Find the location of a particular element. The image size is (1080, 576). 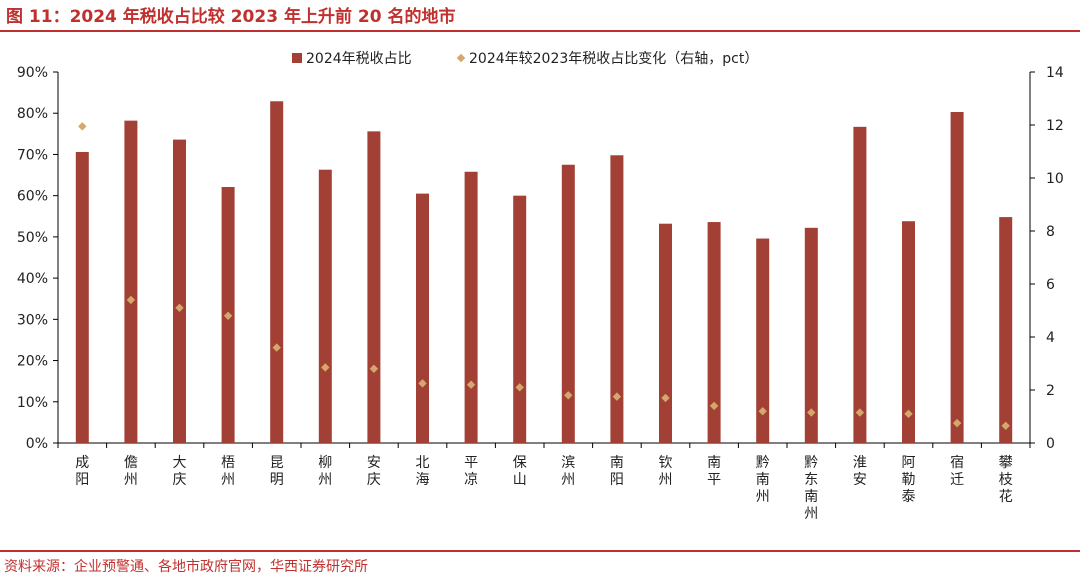

category-label-2: 大庆 is located at coordinates (180, 471).